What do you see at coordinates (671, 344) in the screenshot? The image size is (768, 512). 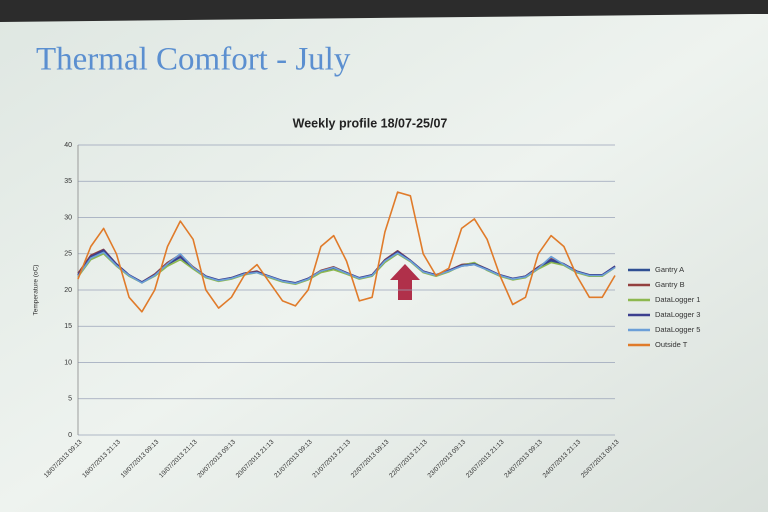 I see `legend-label: Outside T` at bounding box center [671, 344].